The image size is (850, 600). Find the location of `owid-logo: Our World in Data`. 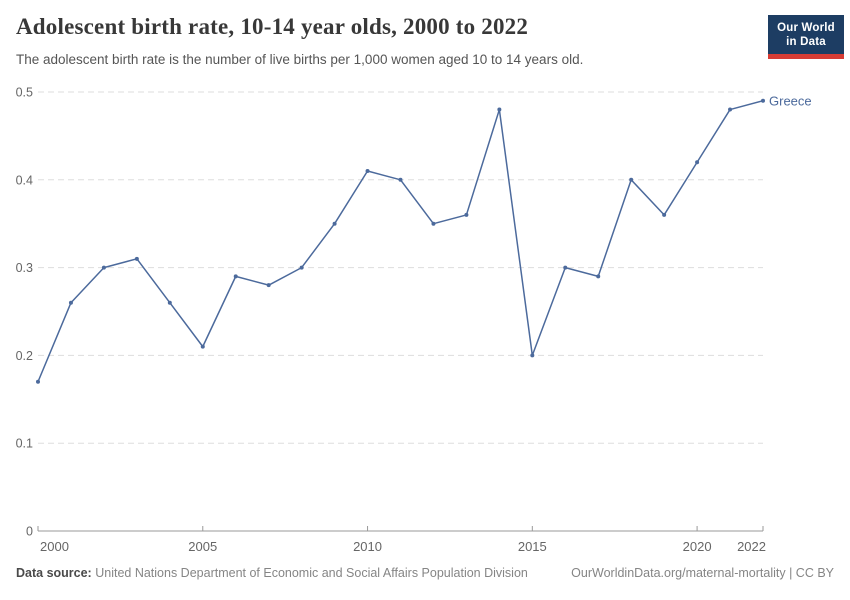

owid-logo: Our World in Data is located at coordinates (806, 37).